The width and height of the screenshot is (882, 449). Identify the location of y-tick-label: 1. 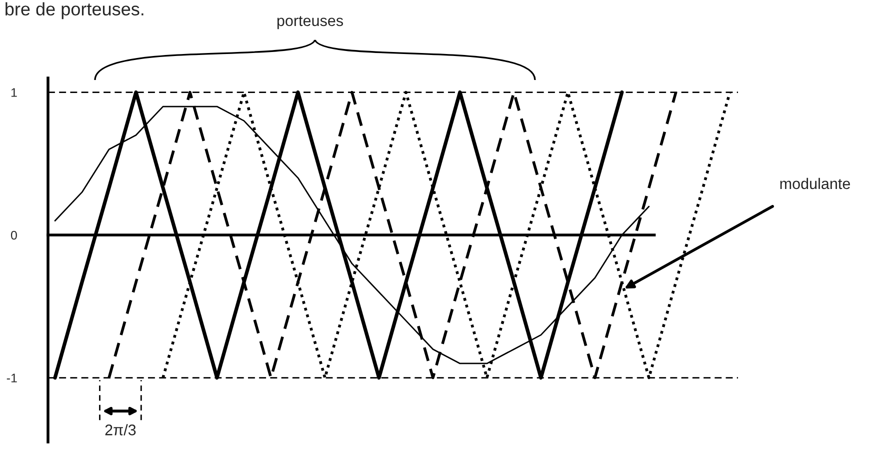
(14, 92).